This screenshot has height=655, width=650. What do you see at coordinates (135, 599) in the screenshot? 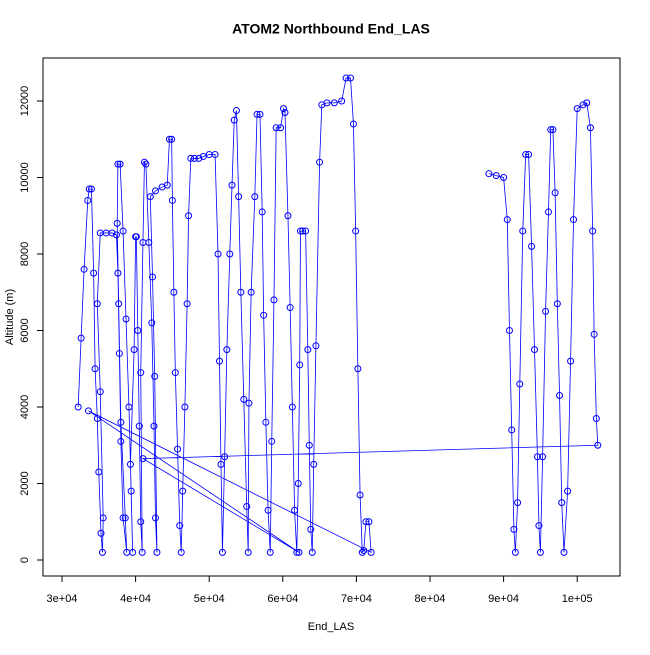
I see `x-tick-label: 4e+04` at bounding box center [135, 599].